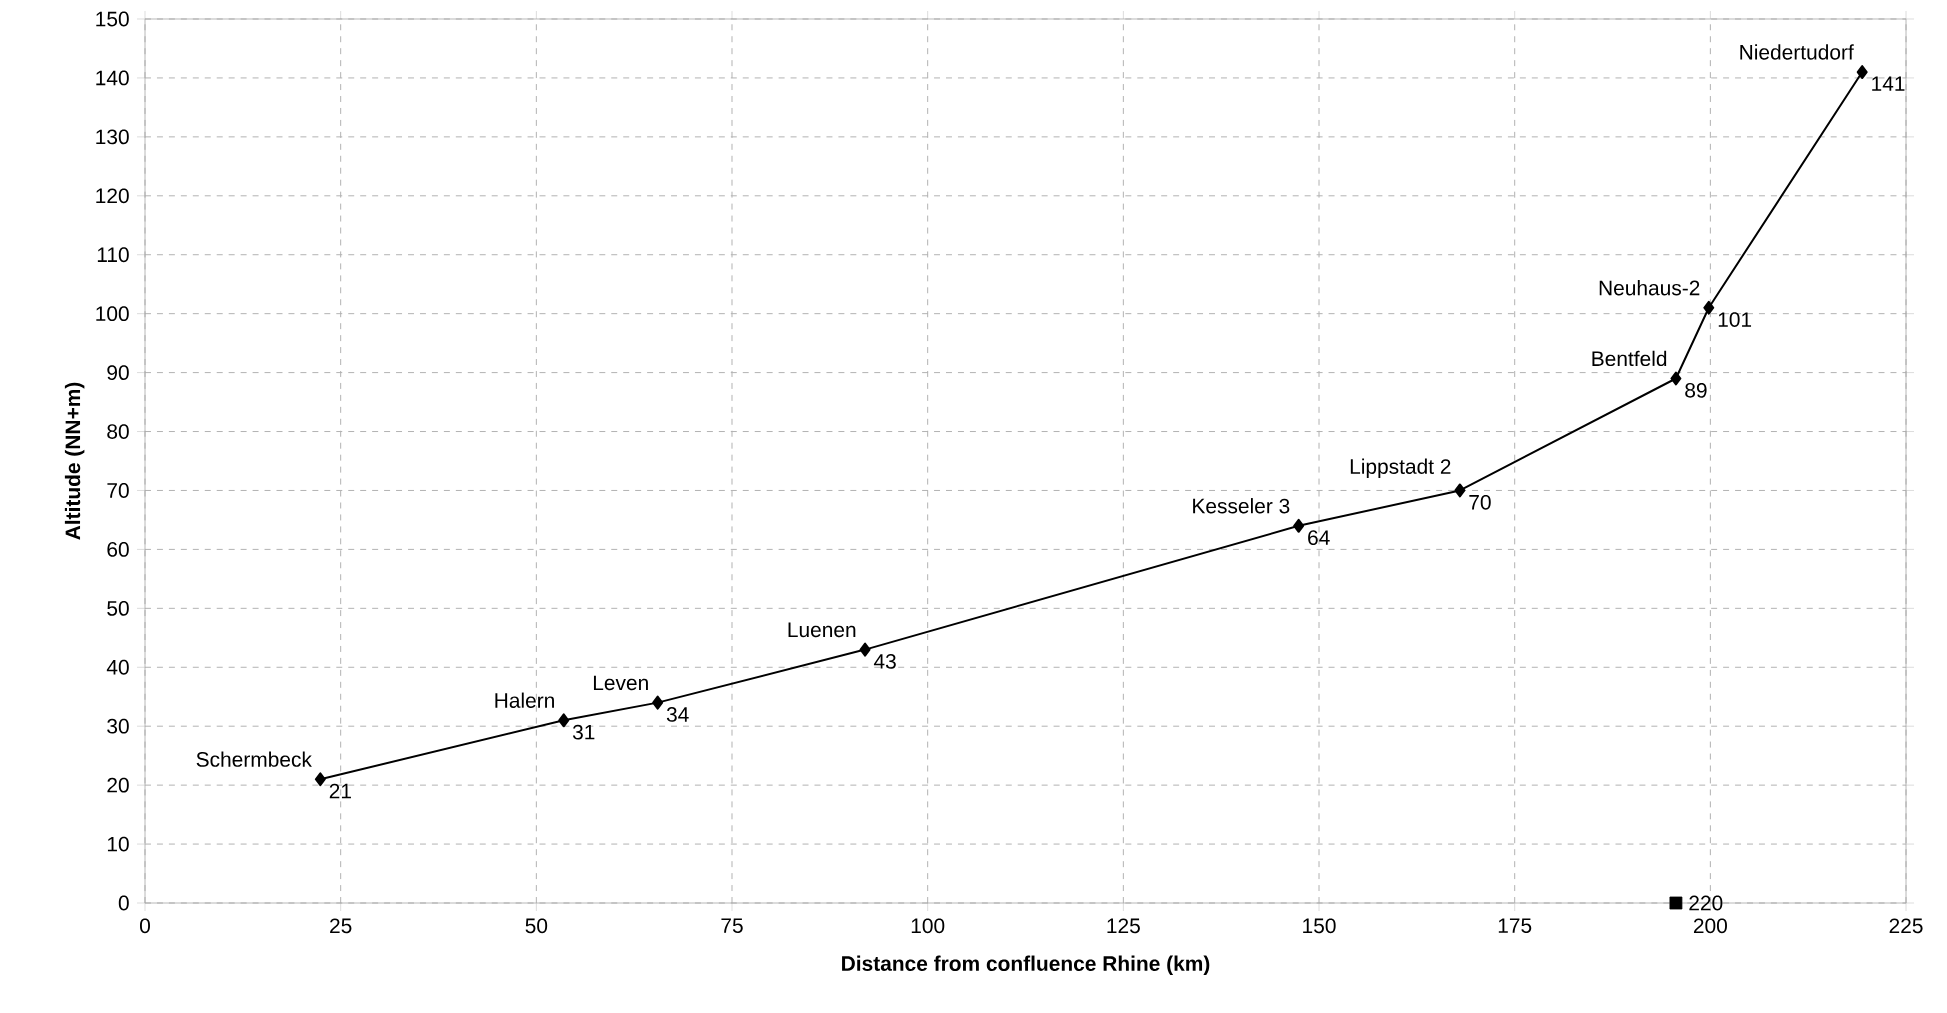  Describe the element at coordinates (1696, 390) in the screenshot. I see `data-label: 89` at that location.